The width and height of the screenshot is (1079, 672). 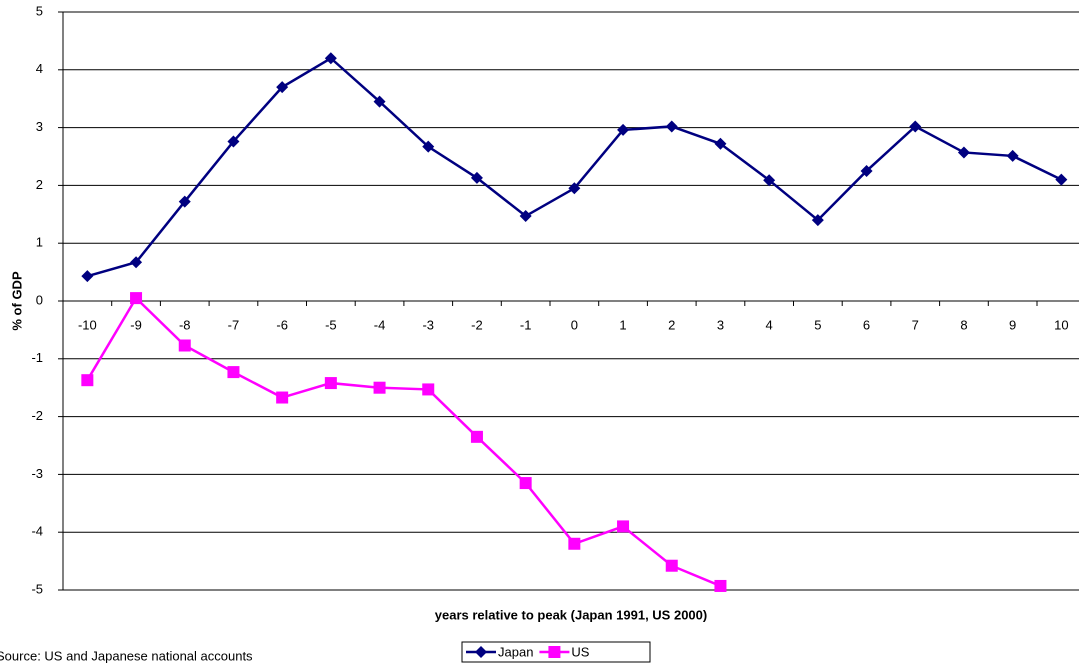 What do you see at coordinates (380, 324) in the screenshot?
I see `x-tick-label: -4` at bounding box center [380, 324].